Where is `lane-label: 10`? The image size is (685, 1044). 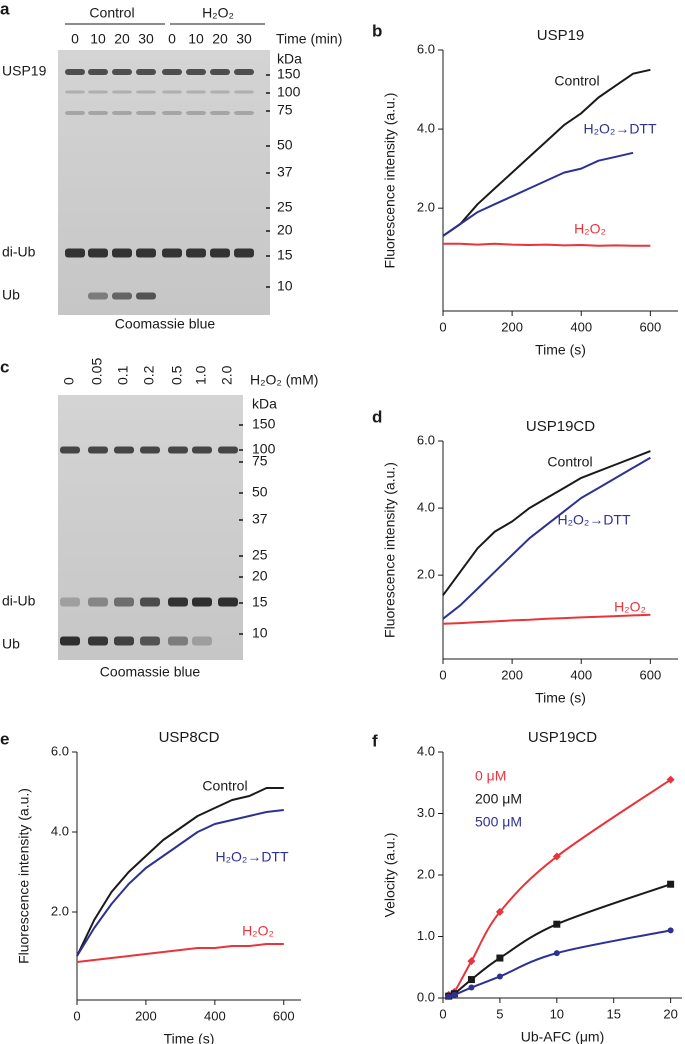 lane-label: 10 is located at coordinates (98, 39).